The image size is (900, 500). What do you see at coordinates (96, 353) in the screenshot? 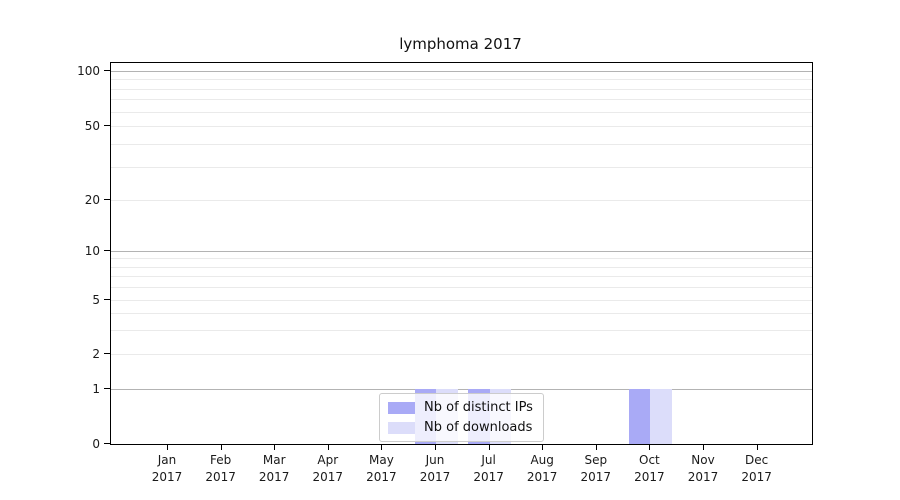
I see `y-tick-label: 2` at bounding box center [96, 353].